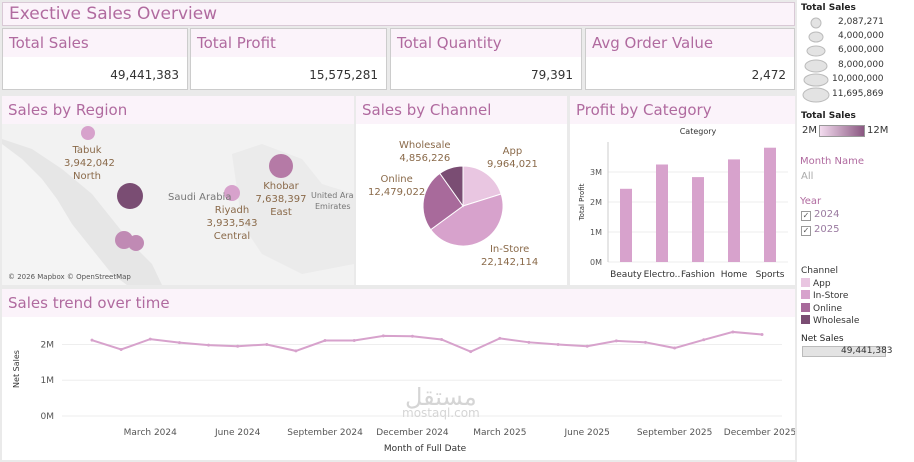 Image resolution: width=914 pixels, height=462 pixels. I want to click on line-x-tick: June 2024, so click(237, 433).